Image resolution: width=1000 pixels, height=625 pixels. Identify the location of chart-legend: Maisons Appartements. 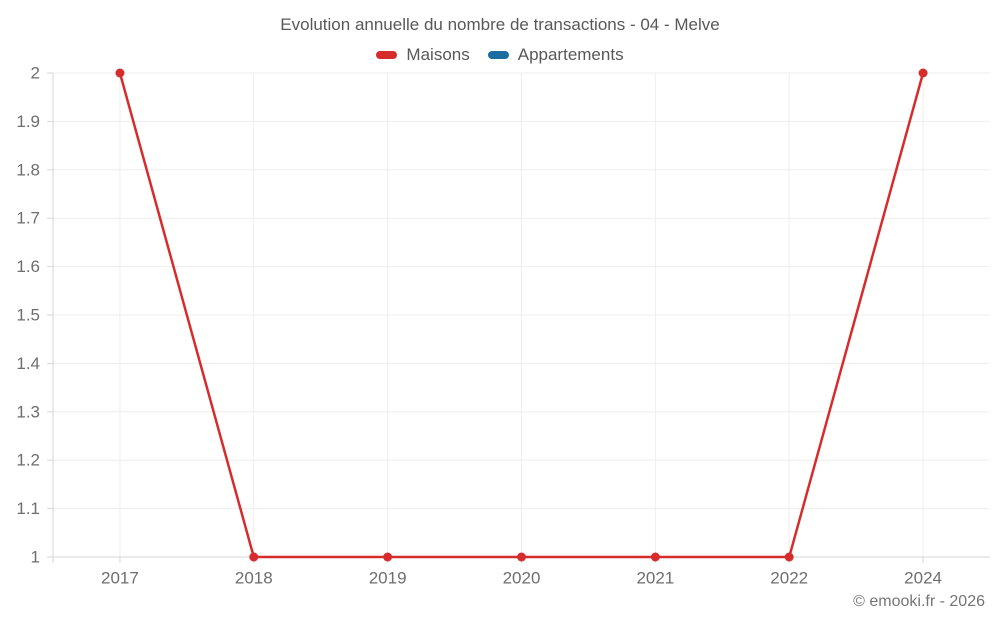
(500, 55).